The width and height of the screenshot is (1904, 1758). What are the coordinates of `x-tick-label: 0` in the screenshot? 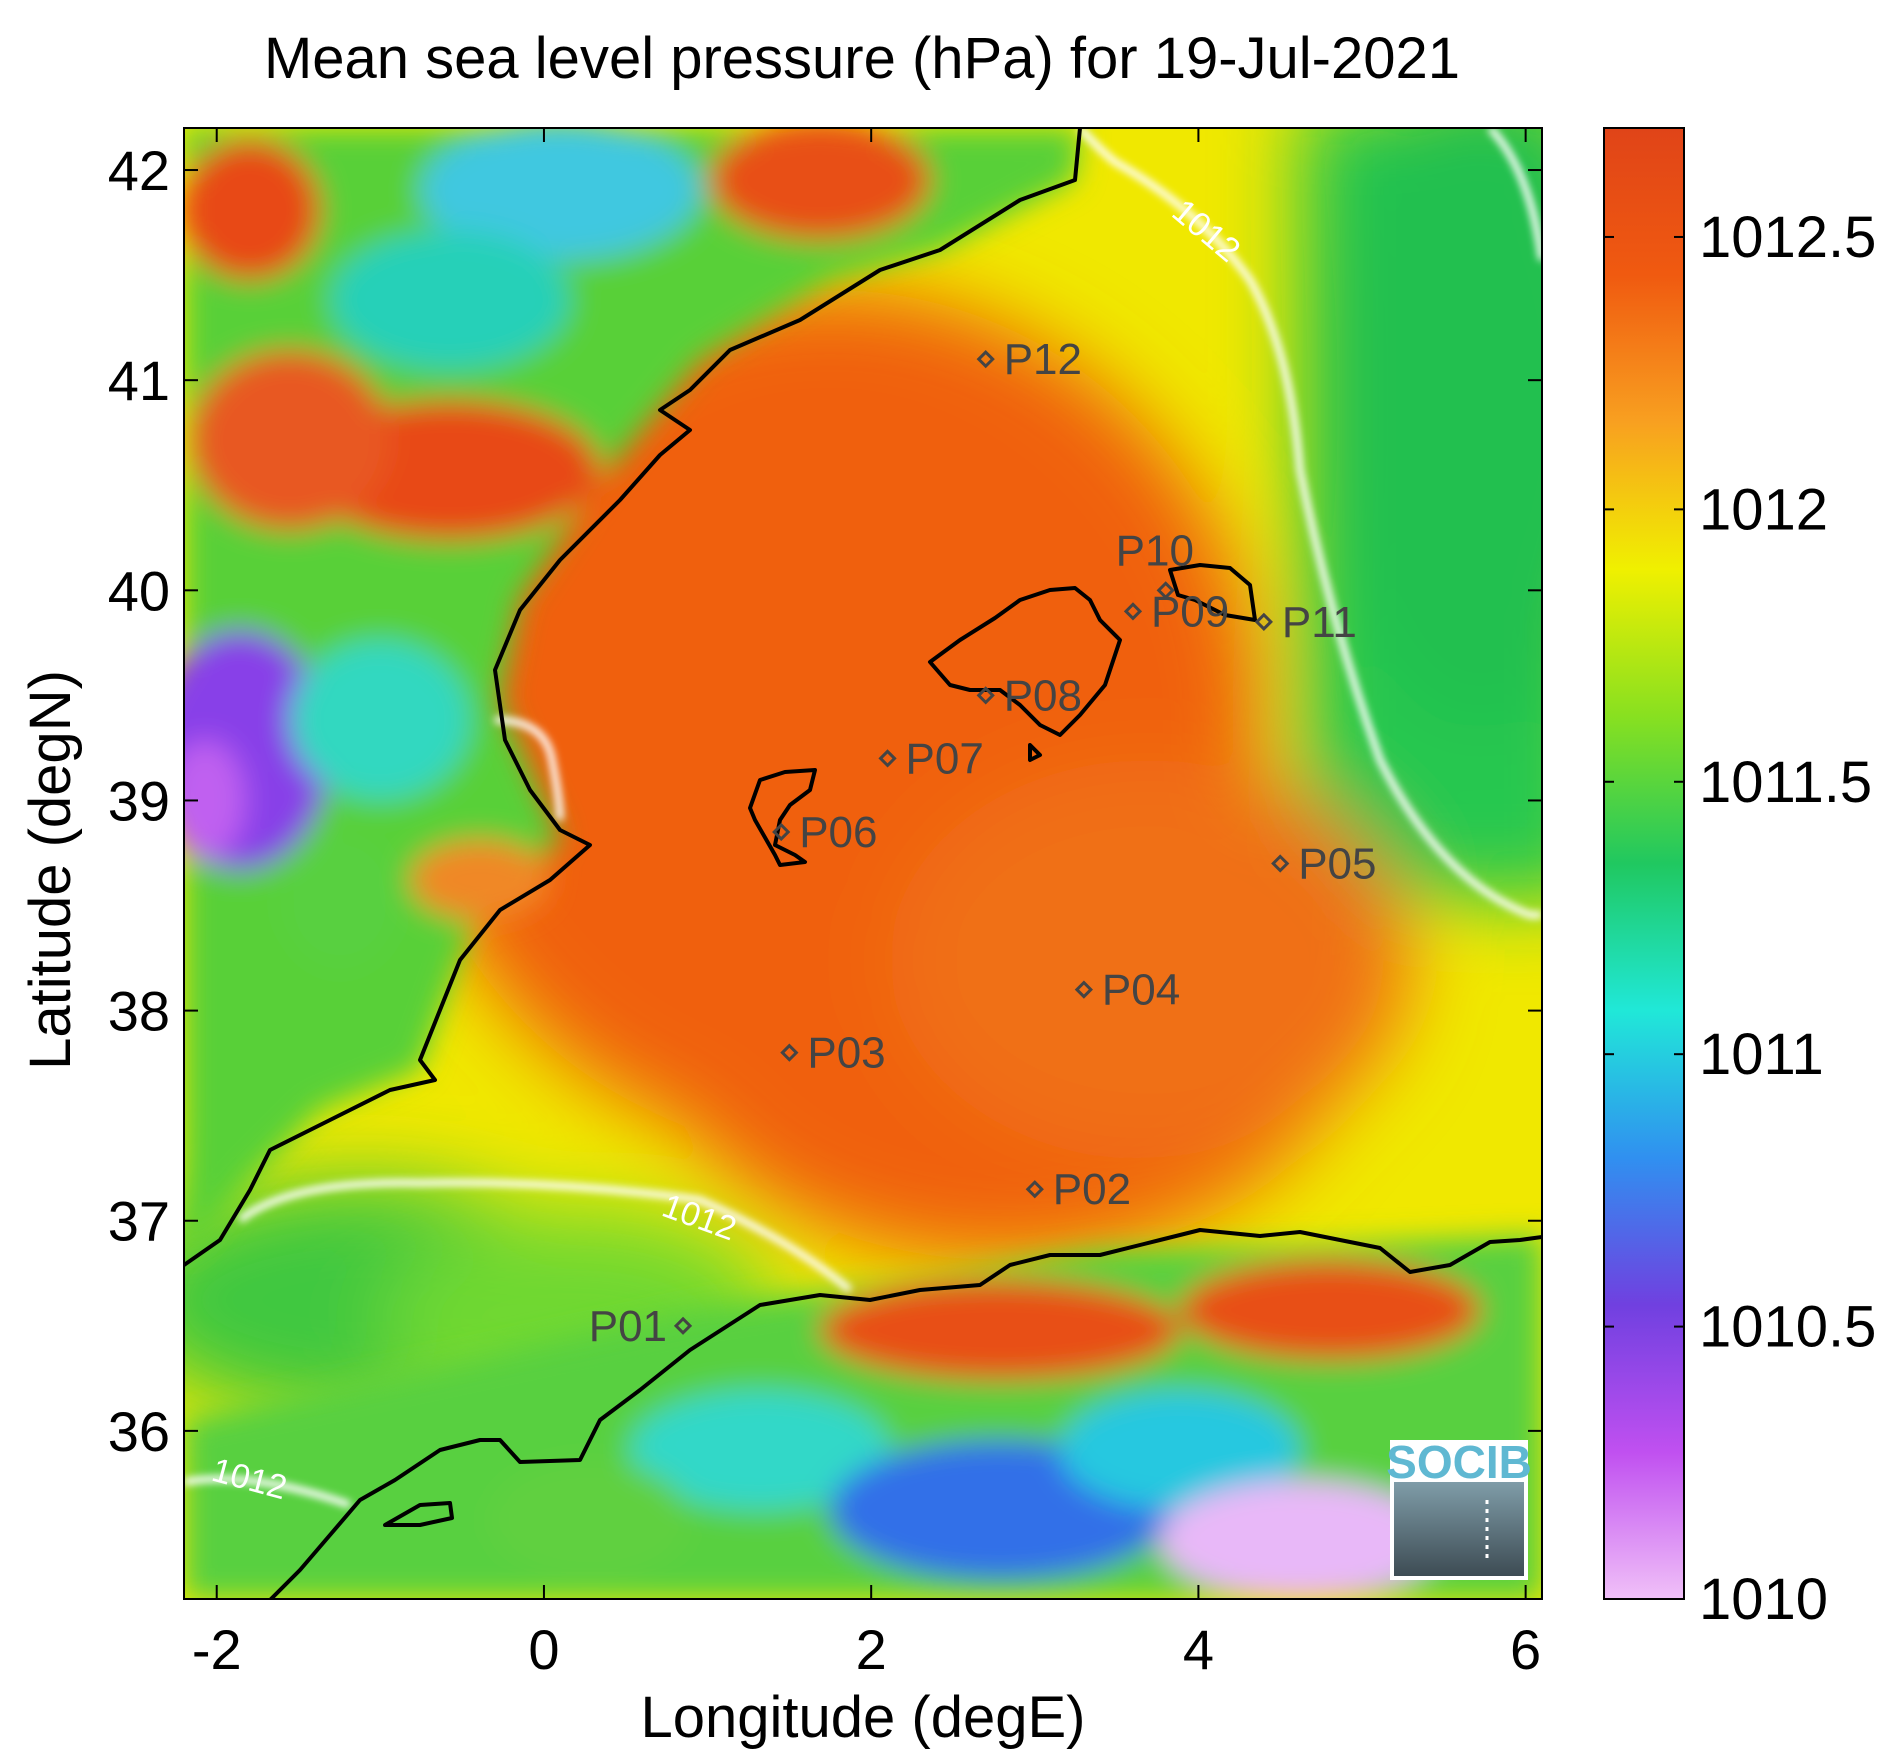 It's located at (543, 1649).